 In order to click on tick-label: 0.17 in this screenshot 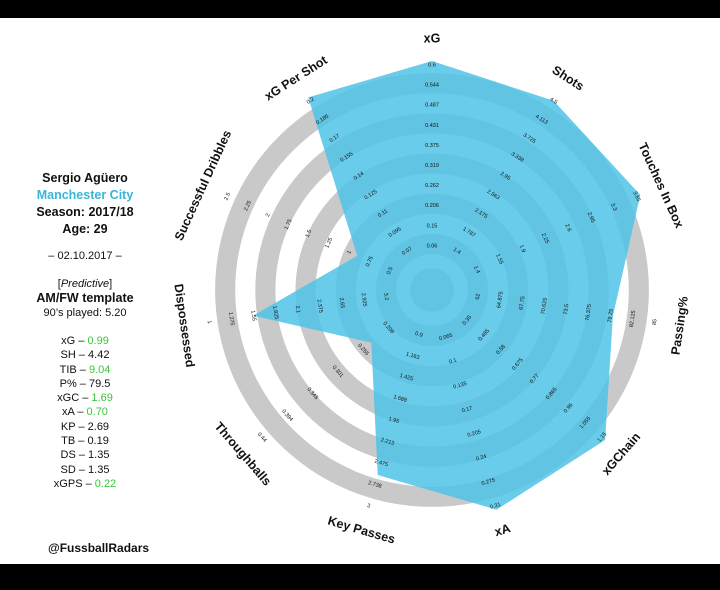, I will do `click(467, 410)`.